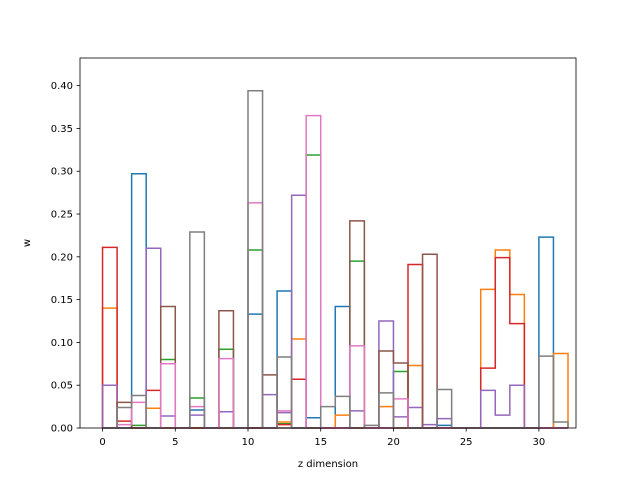 The height and width of the screenshot is (480, 640). Describe the element at coordinates (62, 86) in the screenshot. I see `y-tick-label: 0.40` at that location.